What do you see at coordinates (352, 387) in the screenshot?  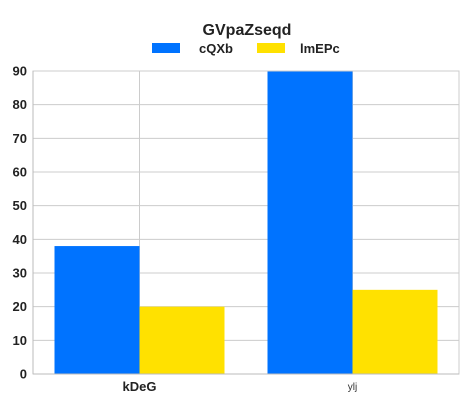 I see `x-tick-label: ylj` at bounding box center [352, 387].